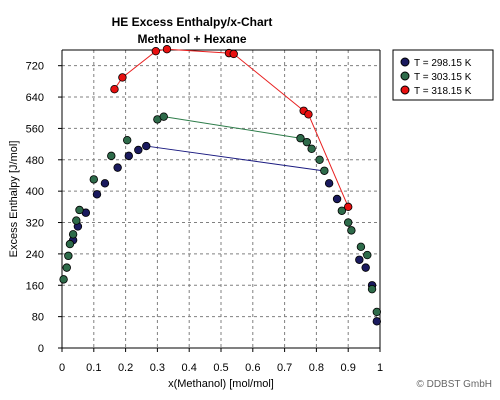 The height and width of the screenshot is (400, 500). I want to click on y-tick-label: 640, so click(35, 98).